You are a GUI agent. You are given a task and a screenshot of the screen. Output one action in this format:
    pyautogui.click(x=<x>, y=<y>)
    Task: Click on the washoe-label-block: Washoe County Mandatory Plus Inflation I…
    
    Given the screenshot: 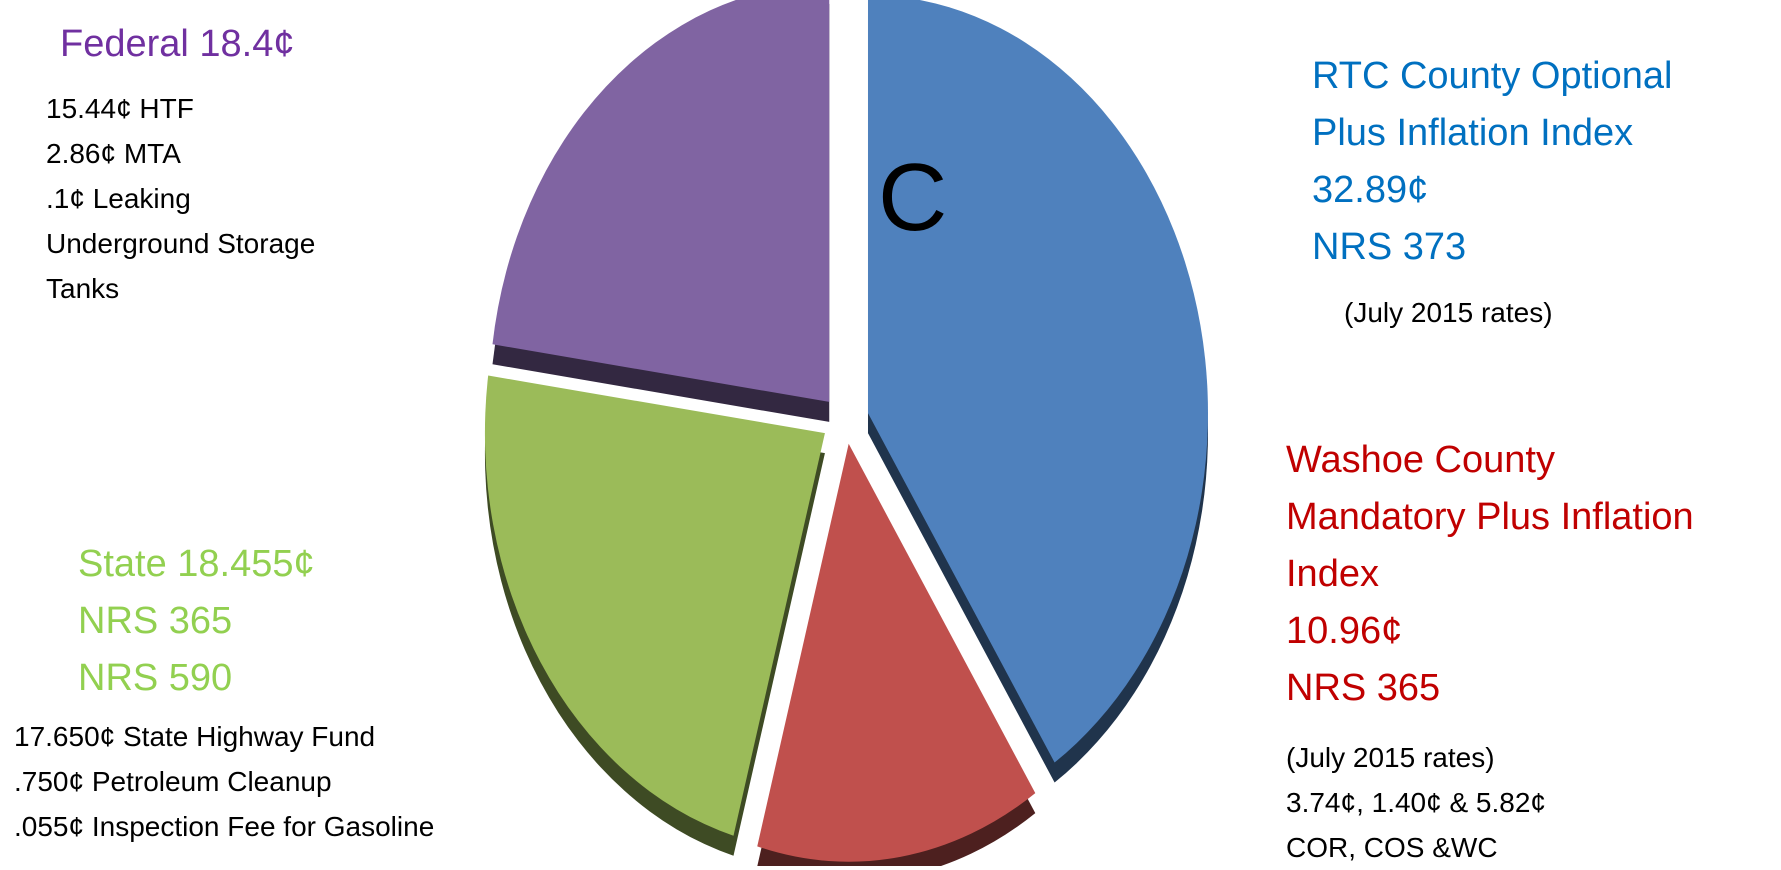 What is the action you would take?
    pyautogui.click(x=1490, y=574)
    